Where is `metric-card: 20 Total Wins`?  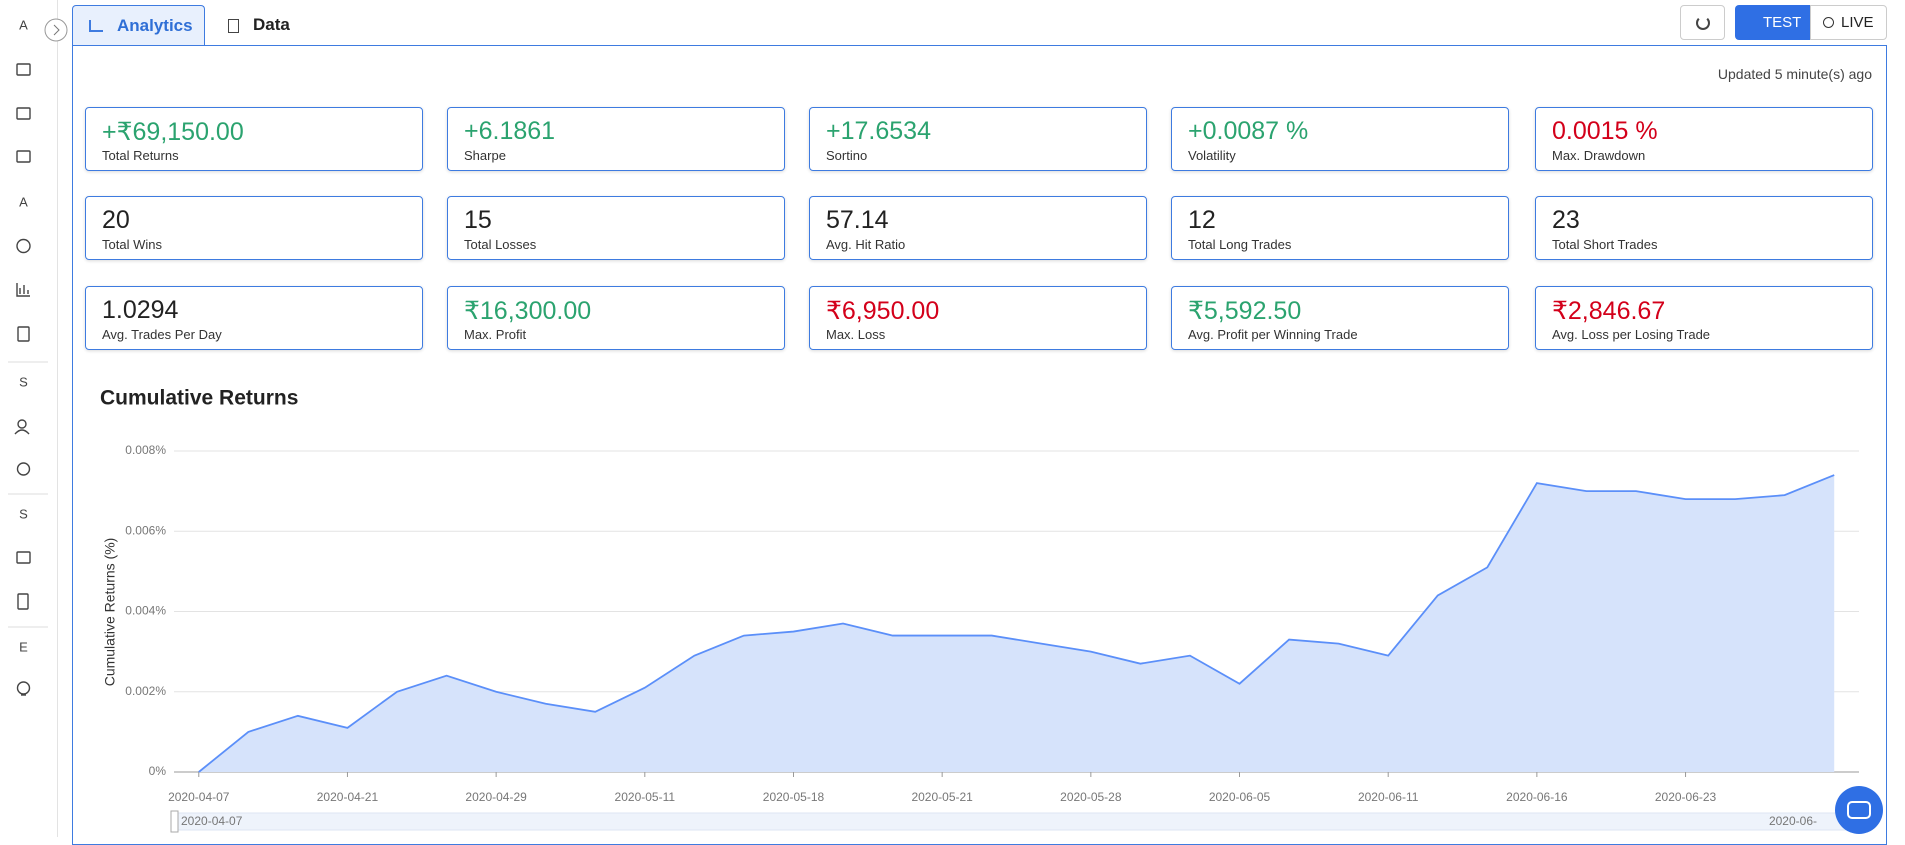
metric-card: 20 Total Wins is located at coordinates (254, 228).